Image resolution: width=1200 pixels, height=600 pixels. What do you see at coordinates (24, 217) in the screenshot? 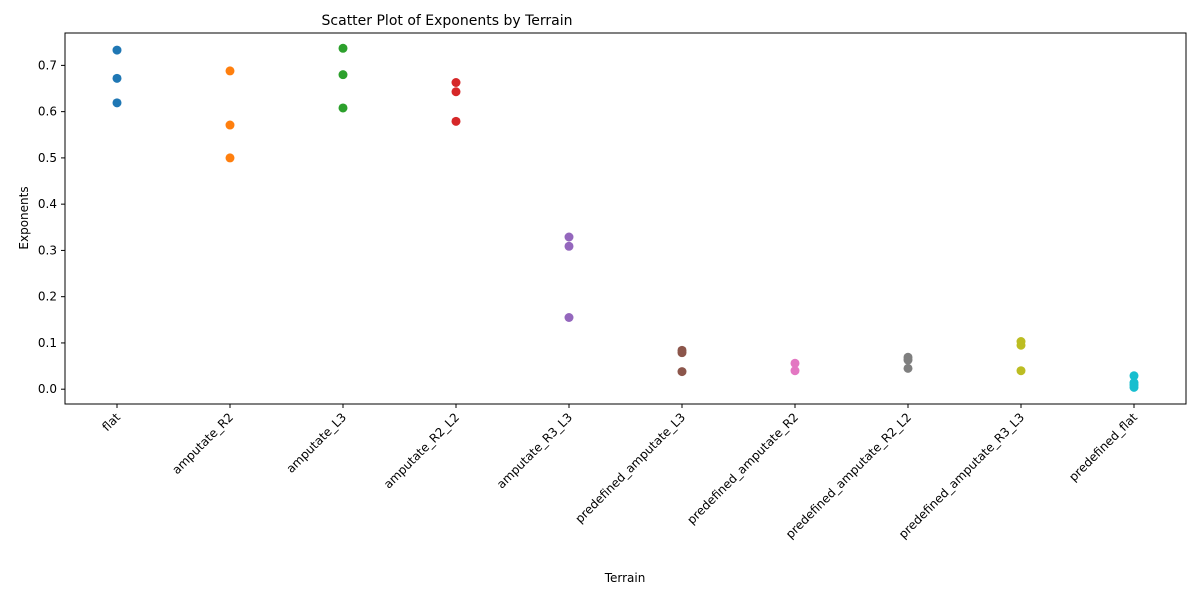
I see `y-axis-label: Exponents` at bounding box center [24, 217].